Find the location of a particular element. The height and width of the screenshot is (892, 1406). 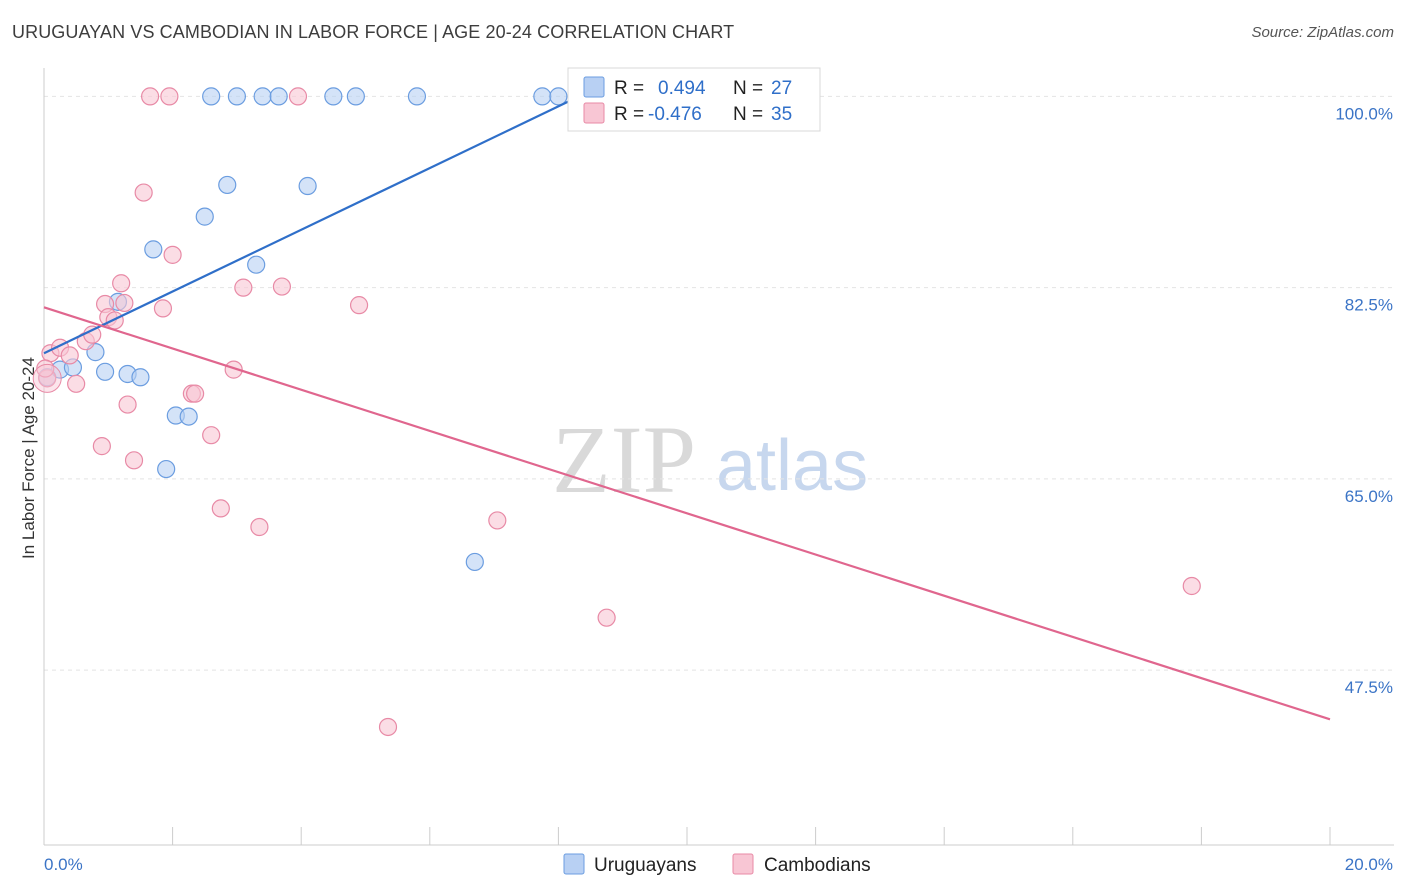

legend-r-value-uruguayans: 0.494 is located at coordinates (682, 88).